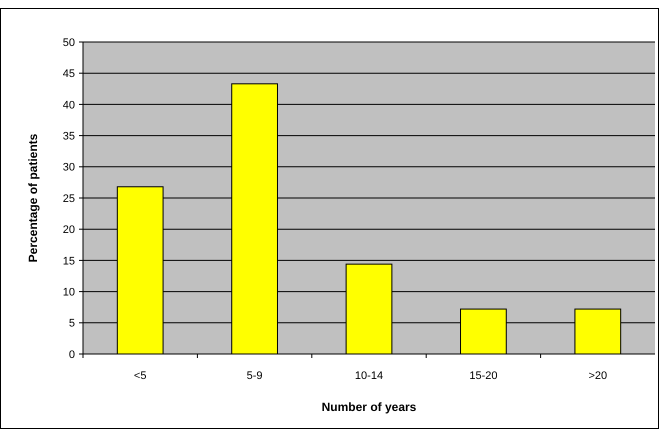  I want to click on x-tick-label: <5, so click(140, 376).